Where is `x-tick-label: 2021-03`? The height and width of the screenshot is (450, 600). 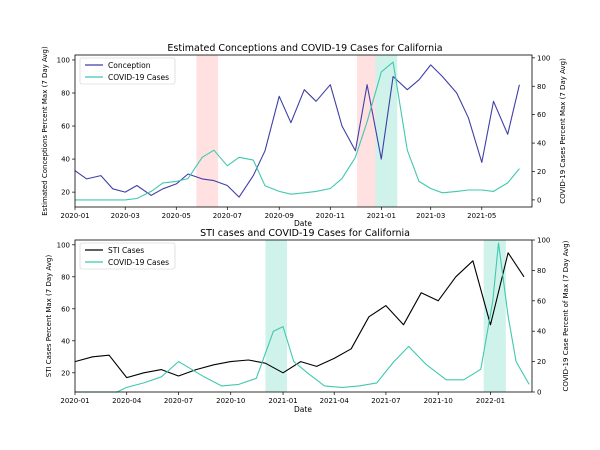 x-tick-label: 2021-03 is located at coordinates (430, 216).